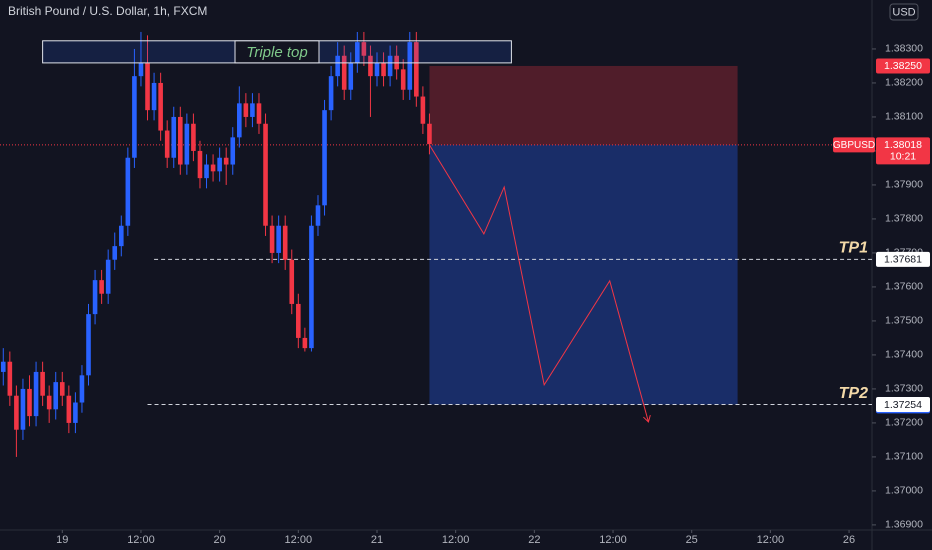 Image resolution: width=932 pixels, height=550 pixels. What do you see at coordinates (903, 145) in the screenshot?
I see `last-price-label: 1.38018` at bounding box center [903, 145].